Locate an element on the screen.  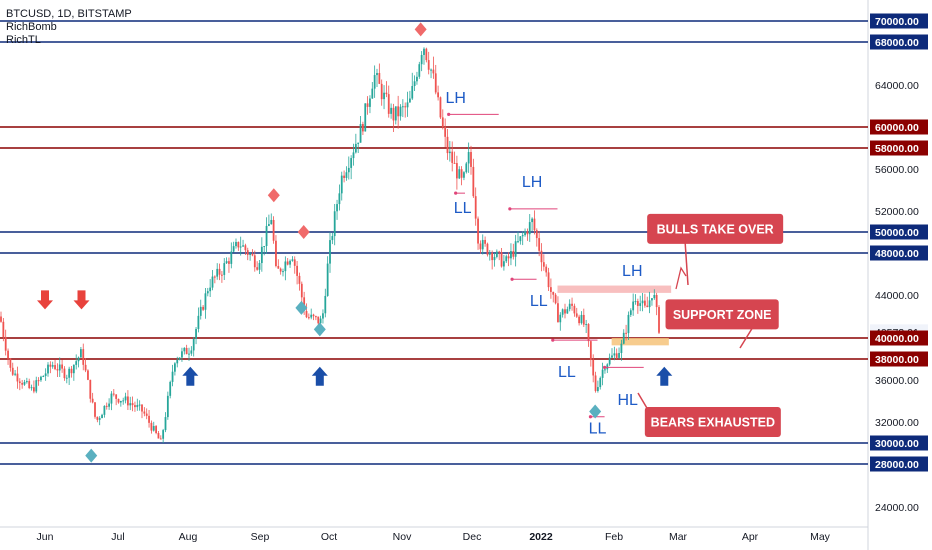
price-tick-label: 48000.00 is located at coordinates (897, 254).